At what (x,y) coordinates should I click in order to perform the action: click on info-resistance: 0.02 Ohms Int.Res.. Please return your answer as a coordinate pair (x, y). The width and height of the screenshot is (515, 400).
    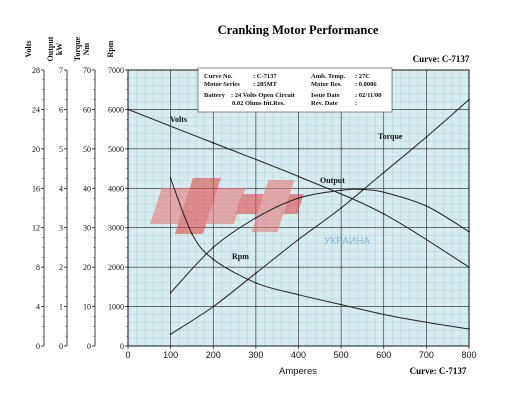
    Looking at the image, I should click on (258, 103).